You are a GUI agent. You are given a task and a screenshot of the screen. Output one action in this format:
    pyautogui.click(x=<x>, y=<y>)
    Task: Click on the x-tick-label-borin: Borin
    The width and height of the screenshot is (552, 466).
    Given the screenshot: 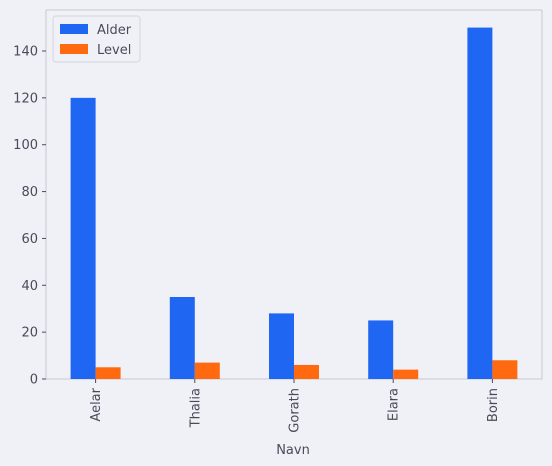 What is the action you would take?
    pyautogui.click(x=493, y=405)
    